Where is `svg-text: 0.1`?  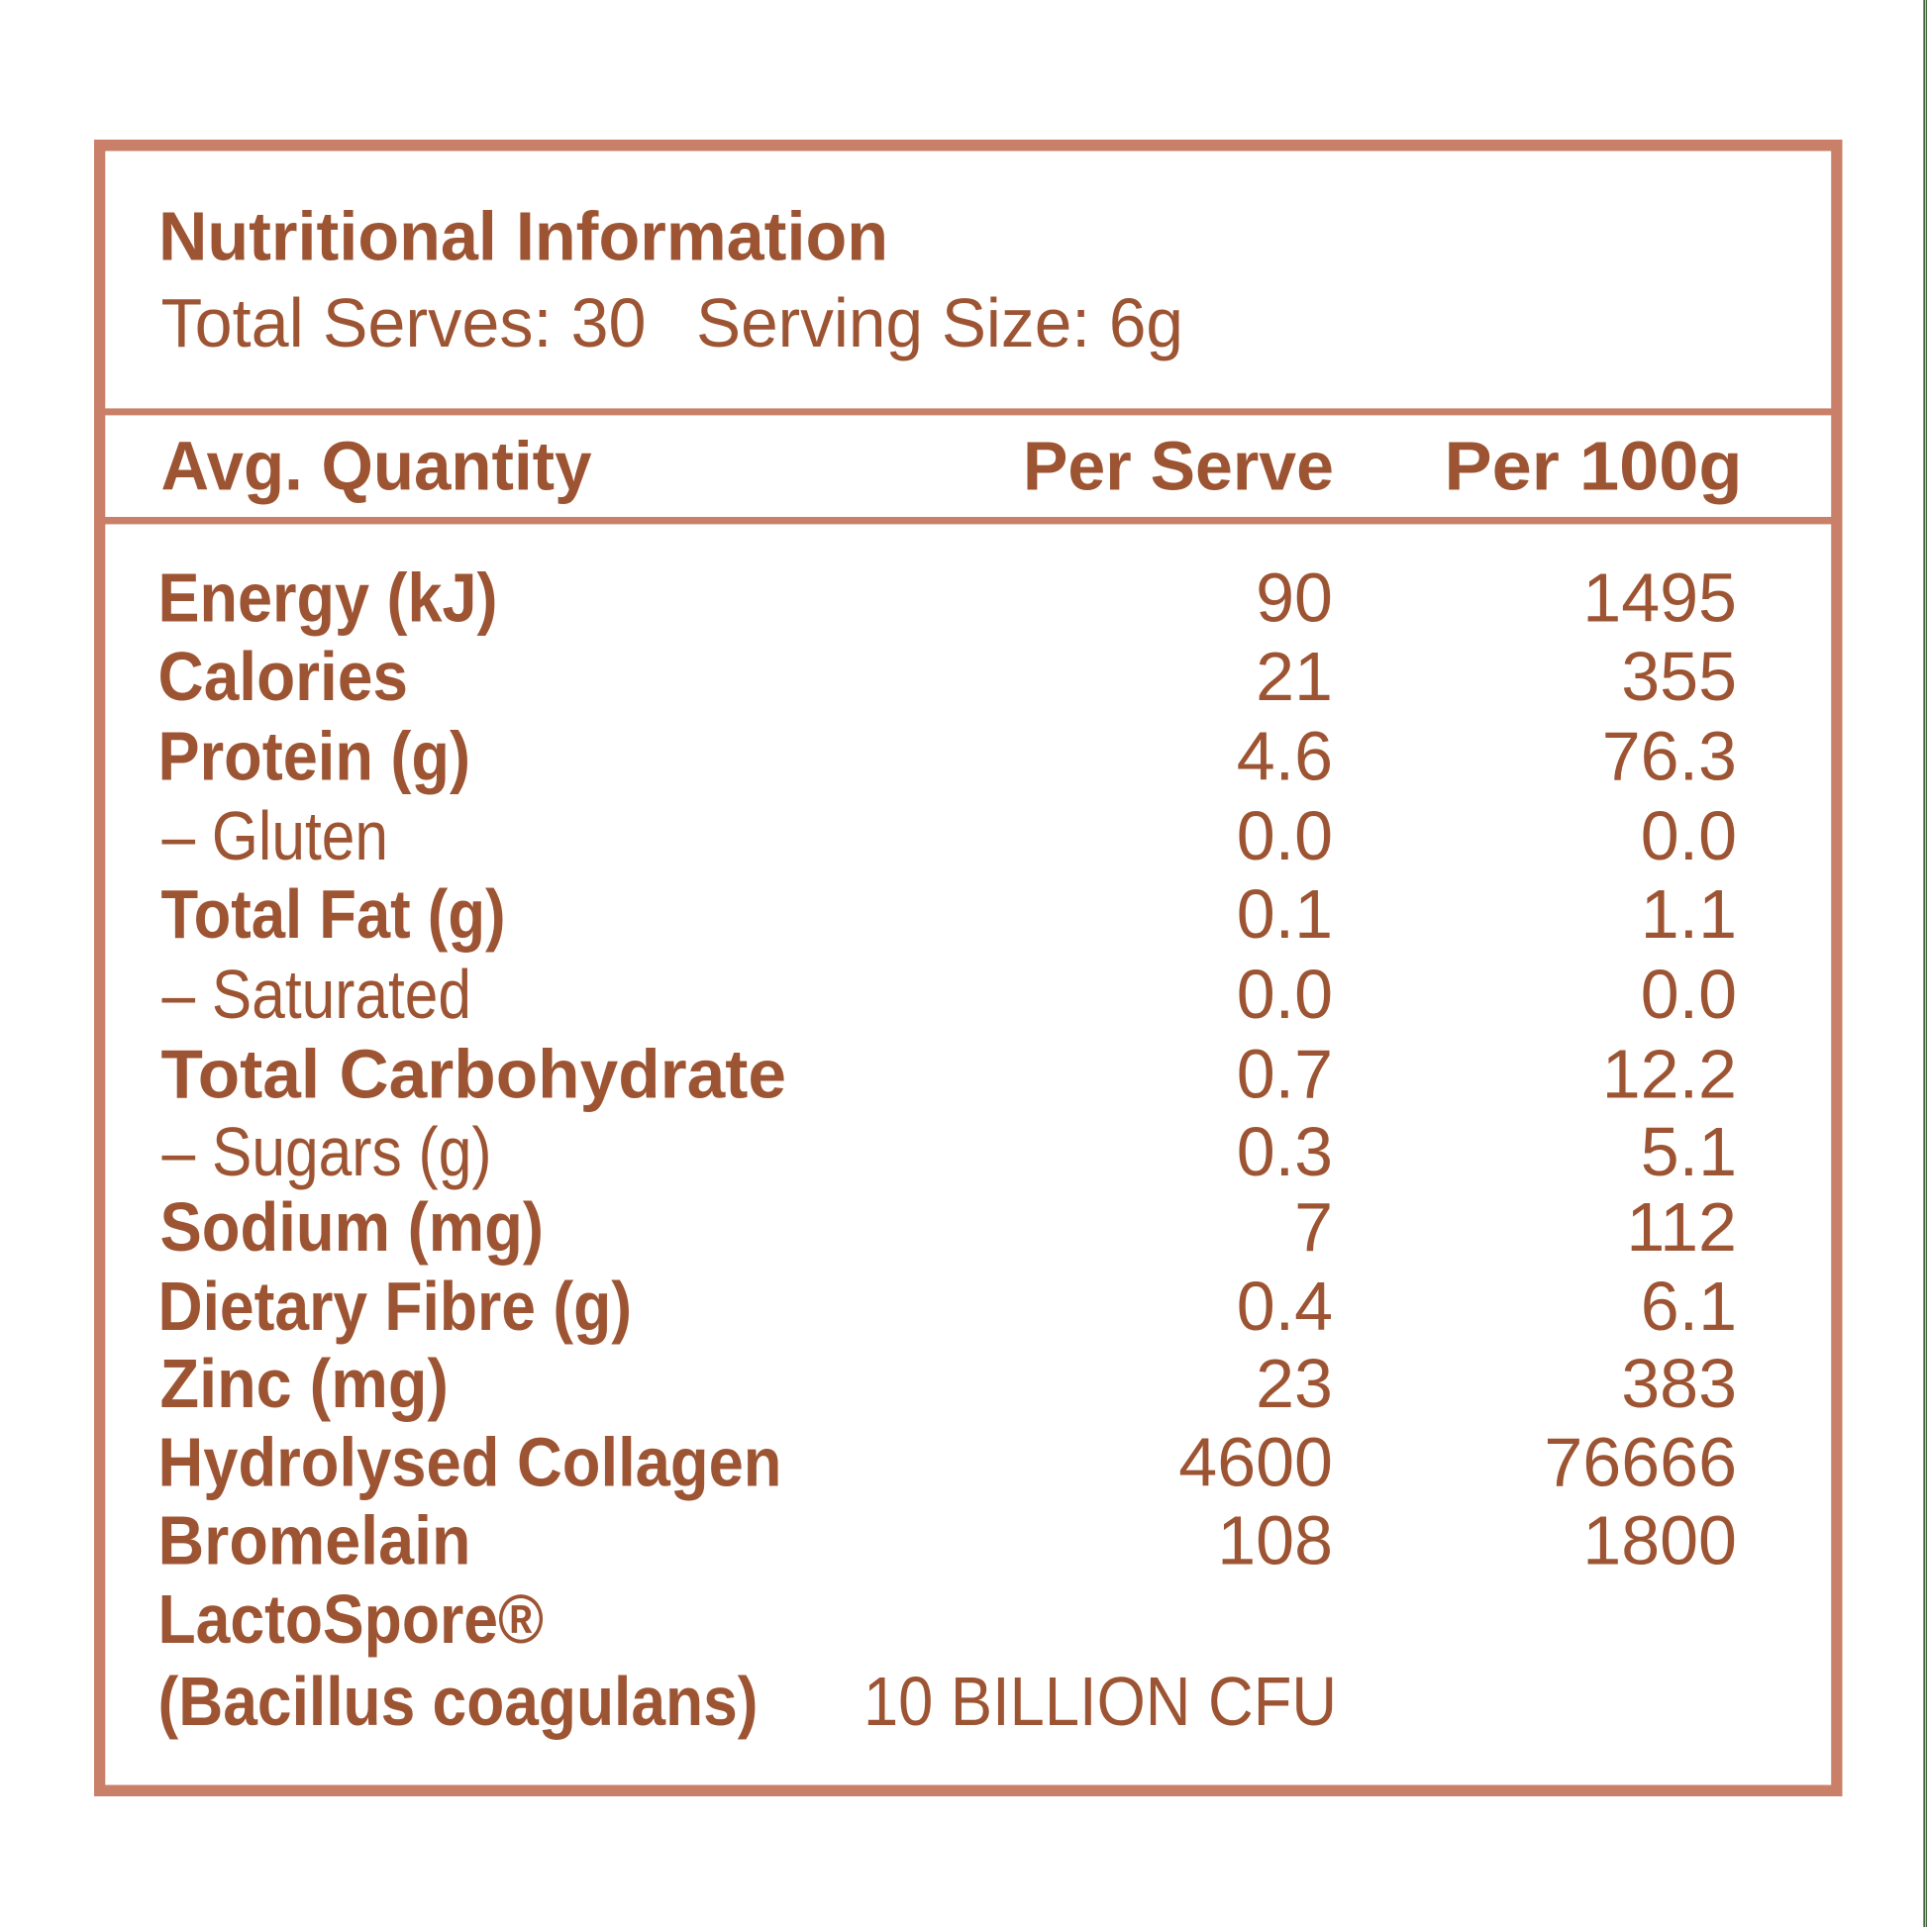
svg-text: 0.1 is located at coordinates (1285, 914).